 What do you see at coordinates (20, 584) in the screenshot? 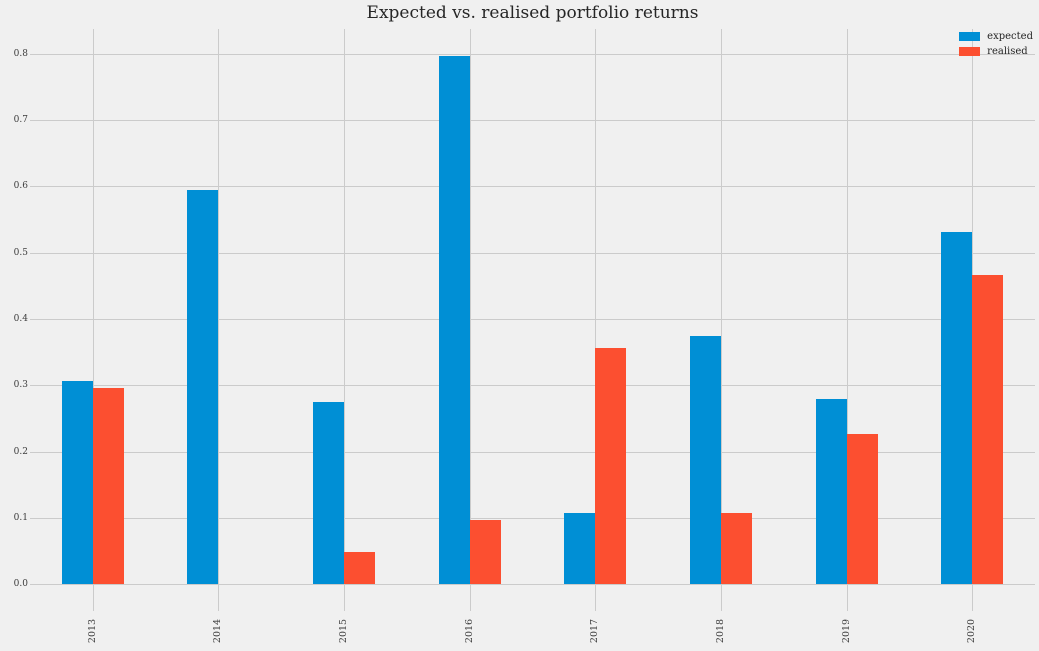
I see `y-tick-label: 0.0` at bounding box center [20, 584].